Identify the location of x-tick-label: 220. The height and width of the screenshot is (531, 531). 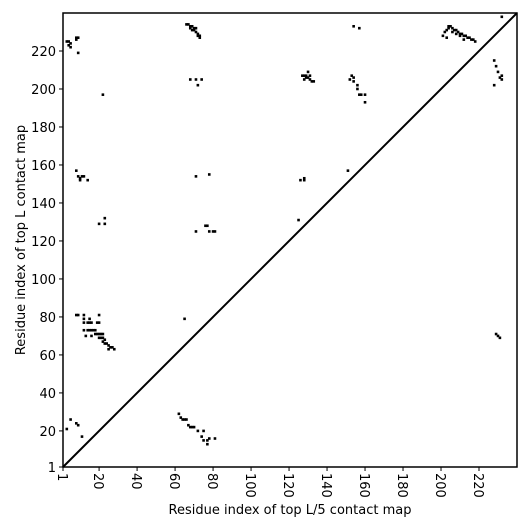
(477, 485).